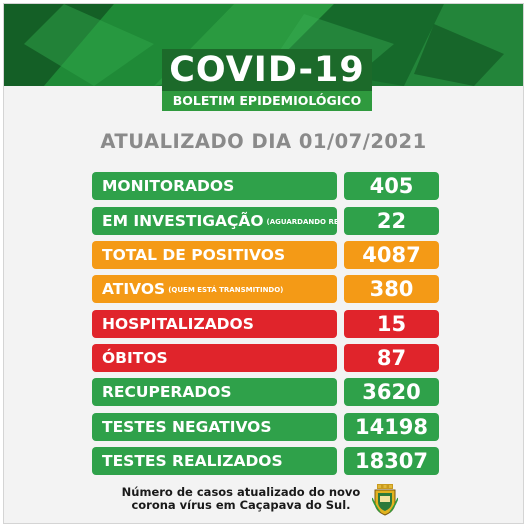 Image resolution: width=527 pixels, height=525 pixels. I want to click on stat-row-em-investigacao: EM INVESTIGAÇÃO(AGUARDANDO RESULTADO) 22, so click(266, 221).